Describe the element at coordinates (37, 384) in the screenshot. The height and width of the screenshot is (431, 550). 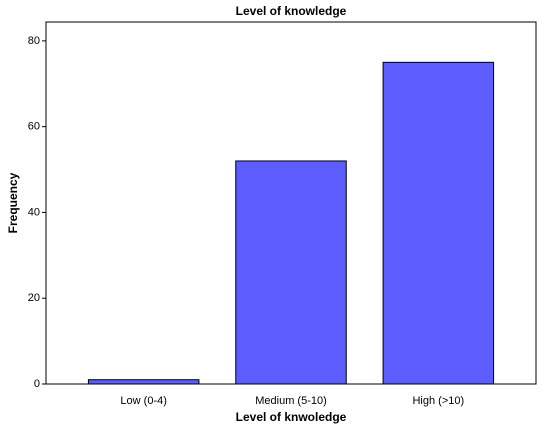
I see `y-tick-label: 0` at that location.